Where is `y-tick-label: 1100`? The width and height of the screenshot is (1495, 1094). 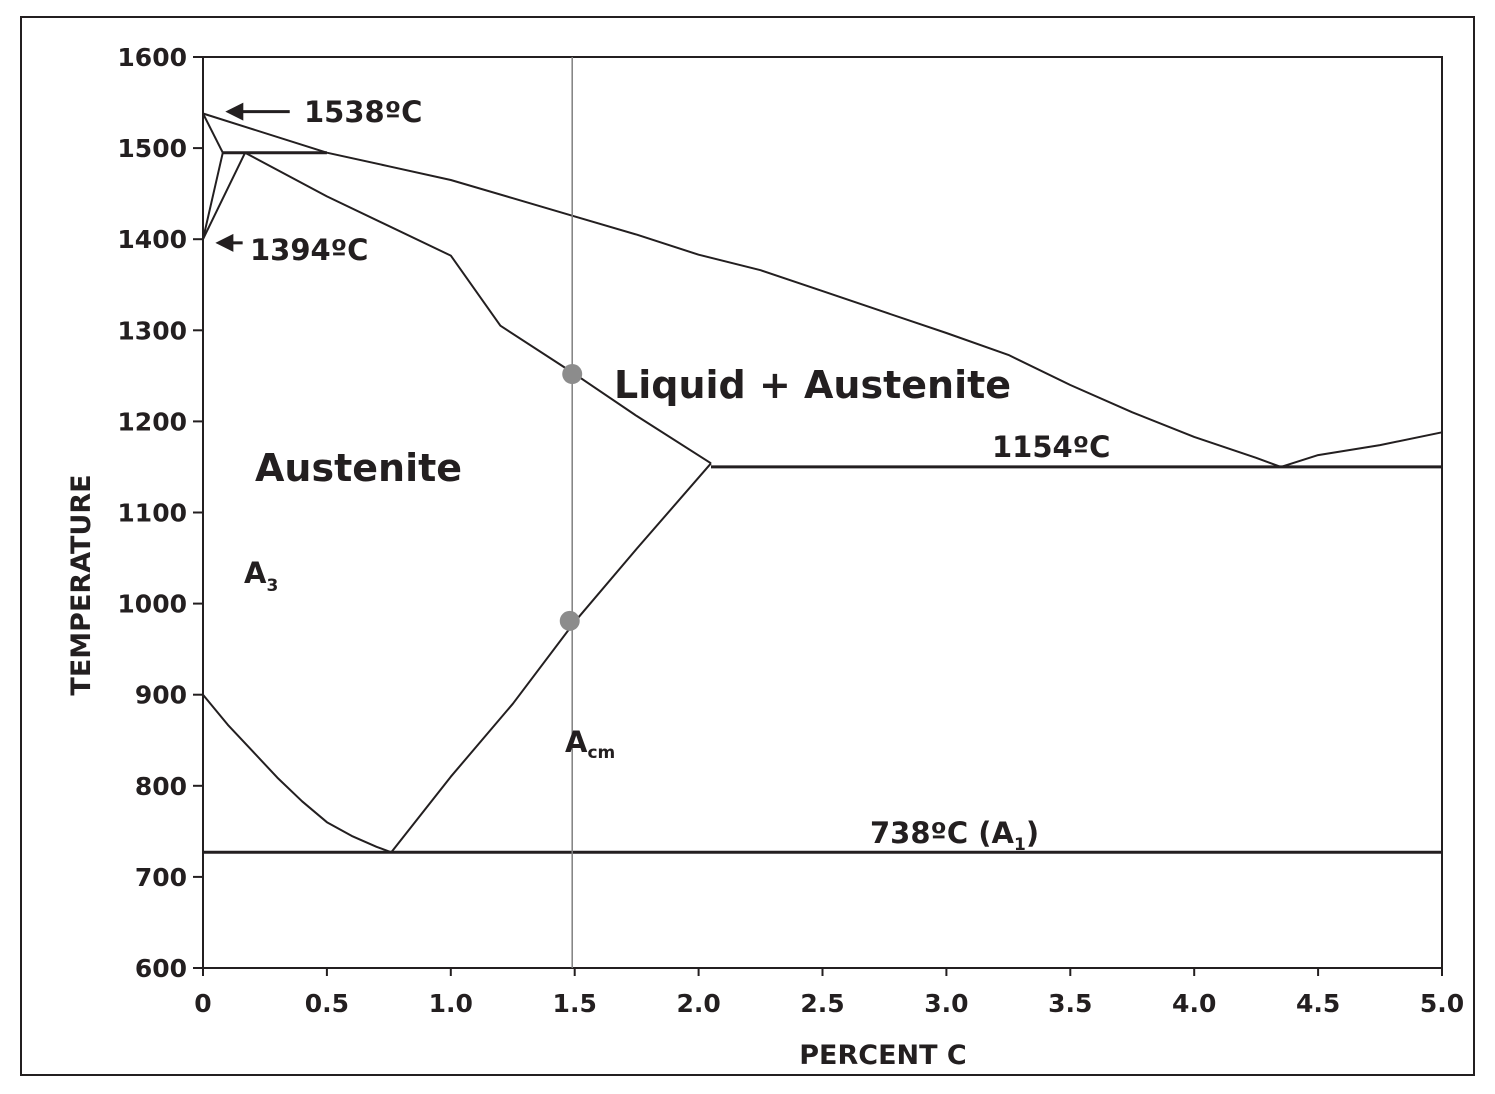
y-tick-label: 1100 is located at coordinates (152, 513).